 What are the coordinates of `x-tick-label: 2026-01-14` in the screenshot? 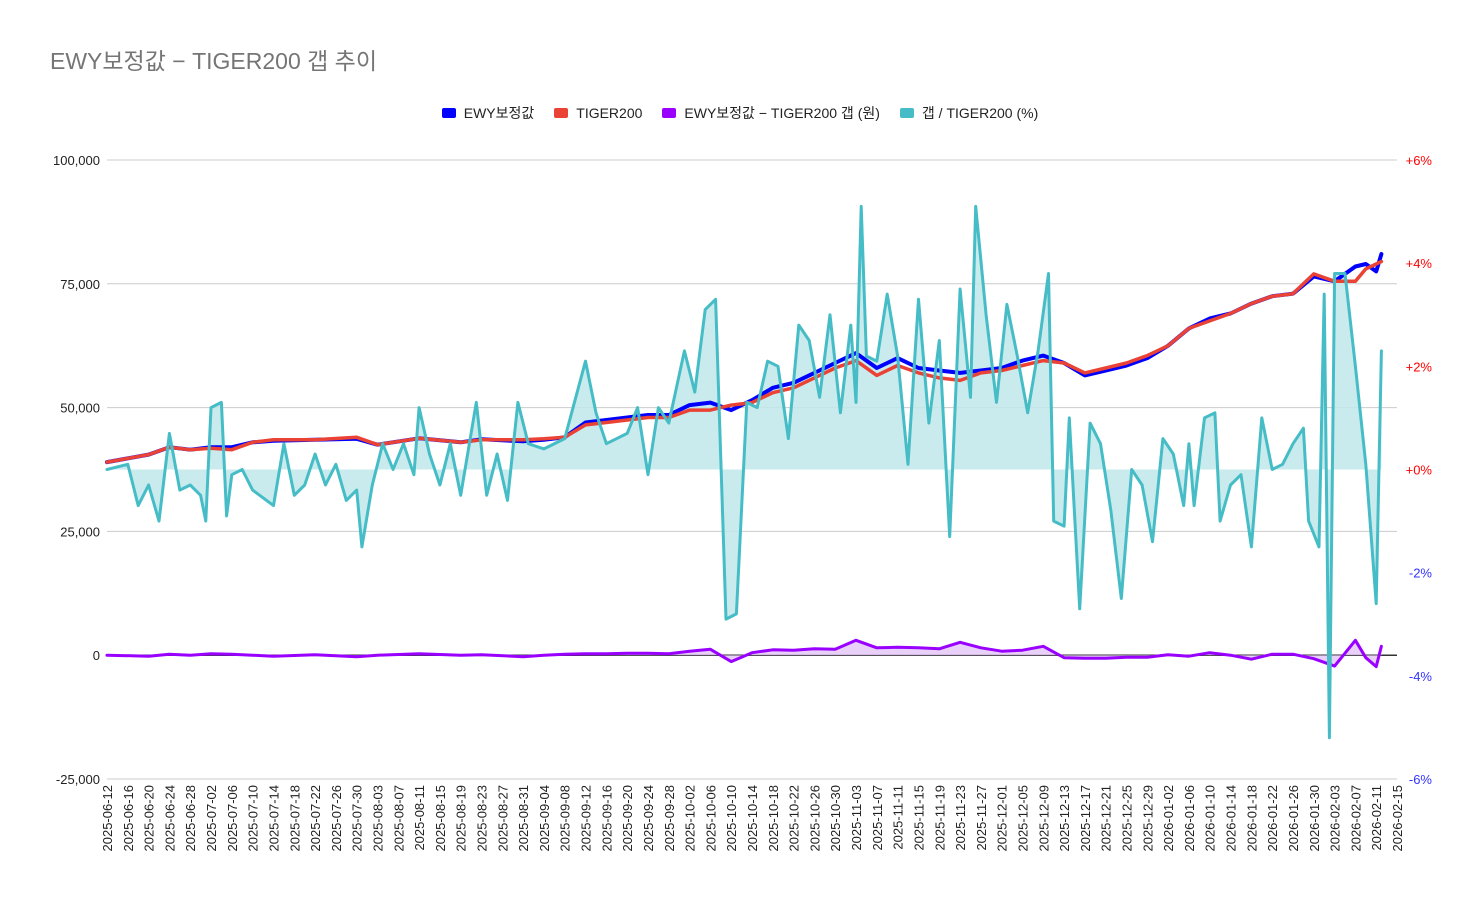 It's located at (1231, 818).